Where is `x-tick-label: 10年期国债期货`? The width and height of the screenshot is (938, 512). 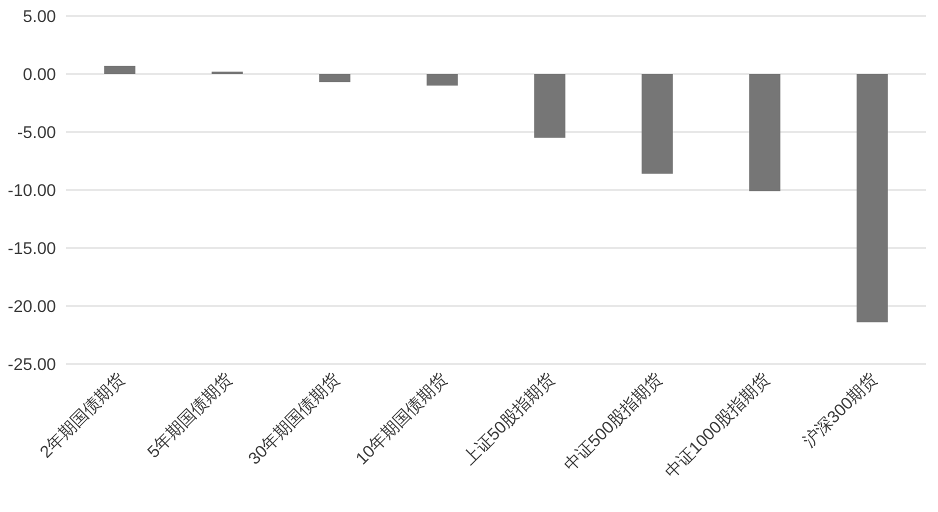
x-tick-label: 10年期国债期货 is located at coordinates (402, 418).